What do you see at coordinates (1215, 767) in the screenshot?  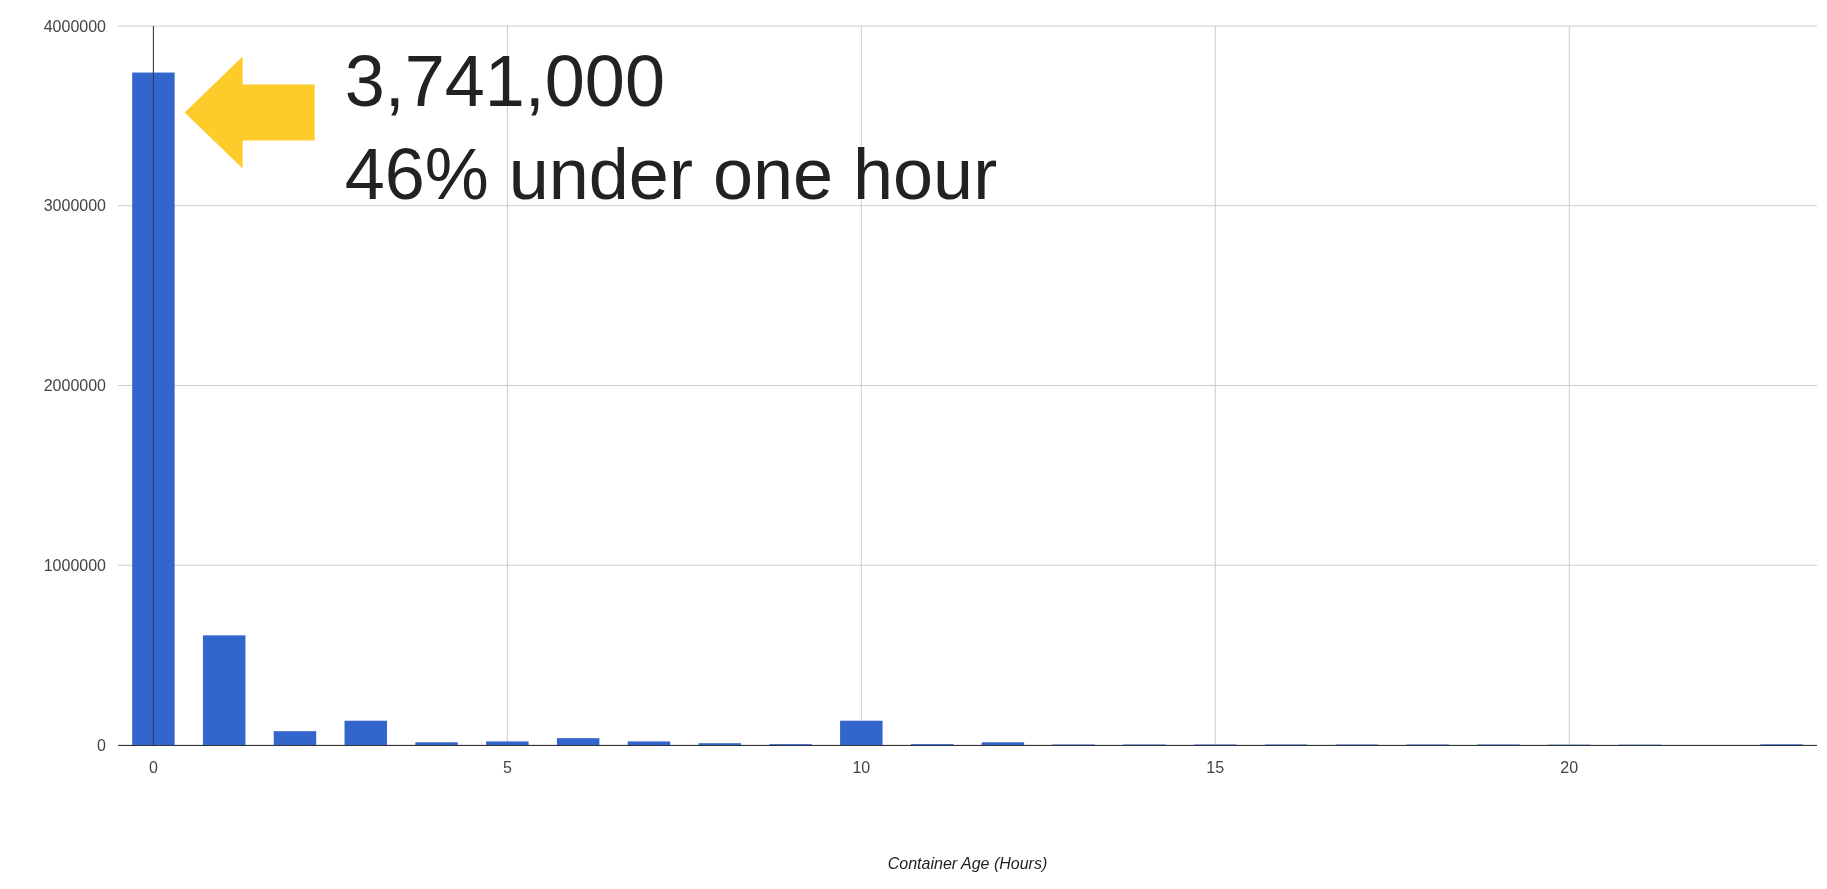 I see `x-tick-label: 15` at bounding box center [1215, 767].